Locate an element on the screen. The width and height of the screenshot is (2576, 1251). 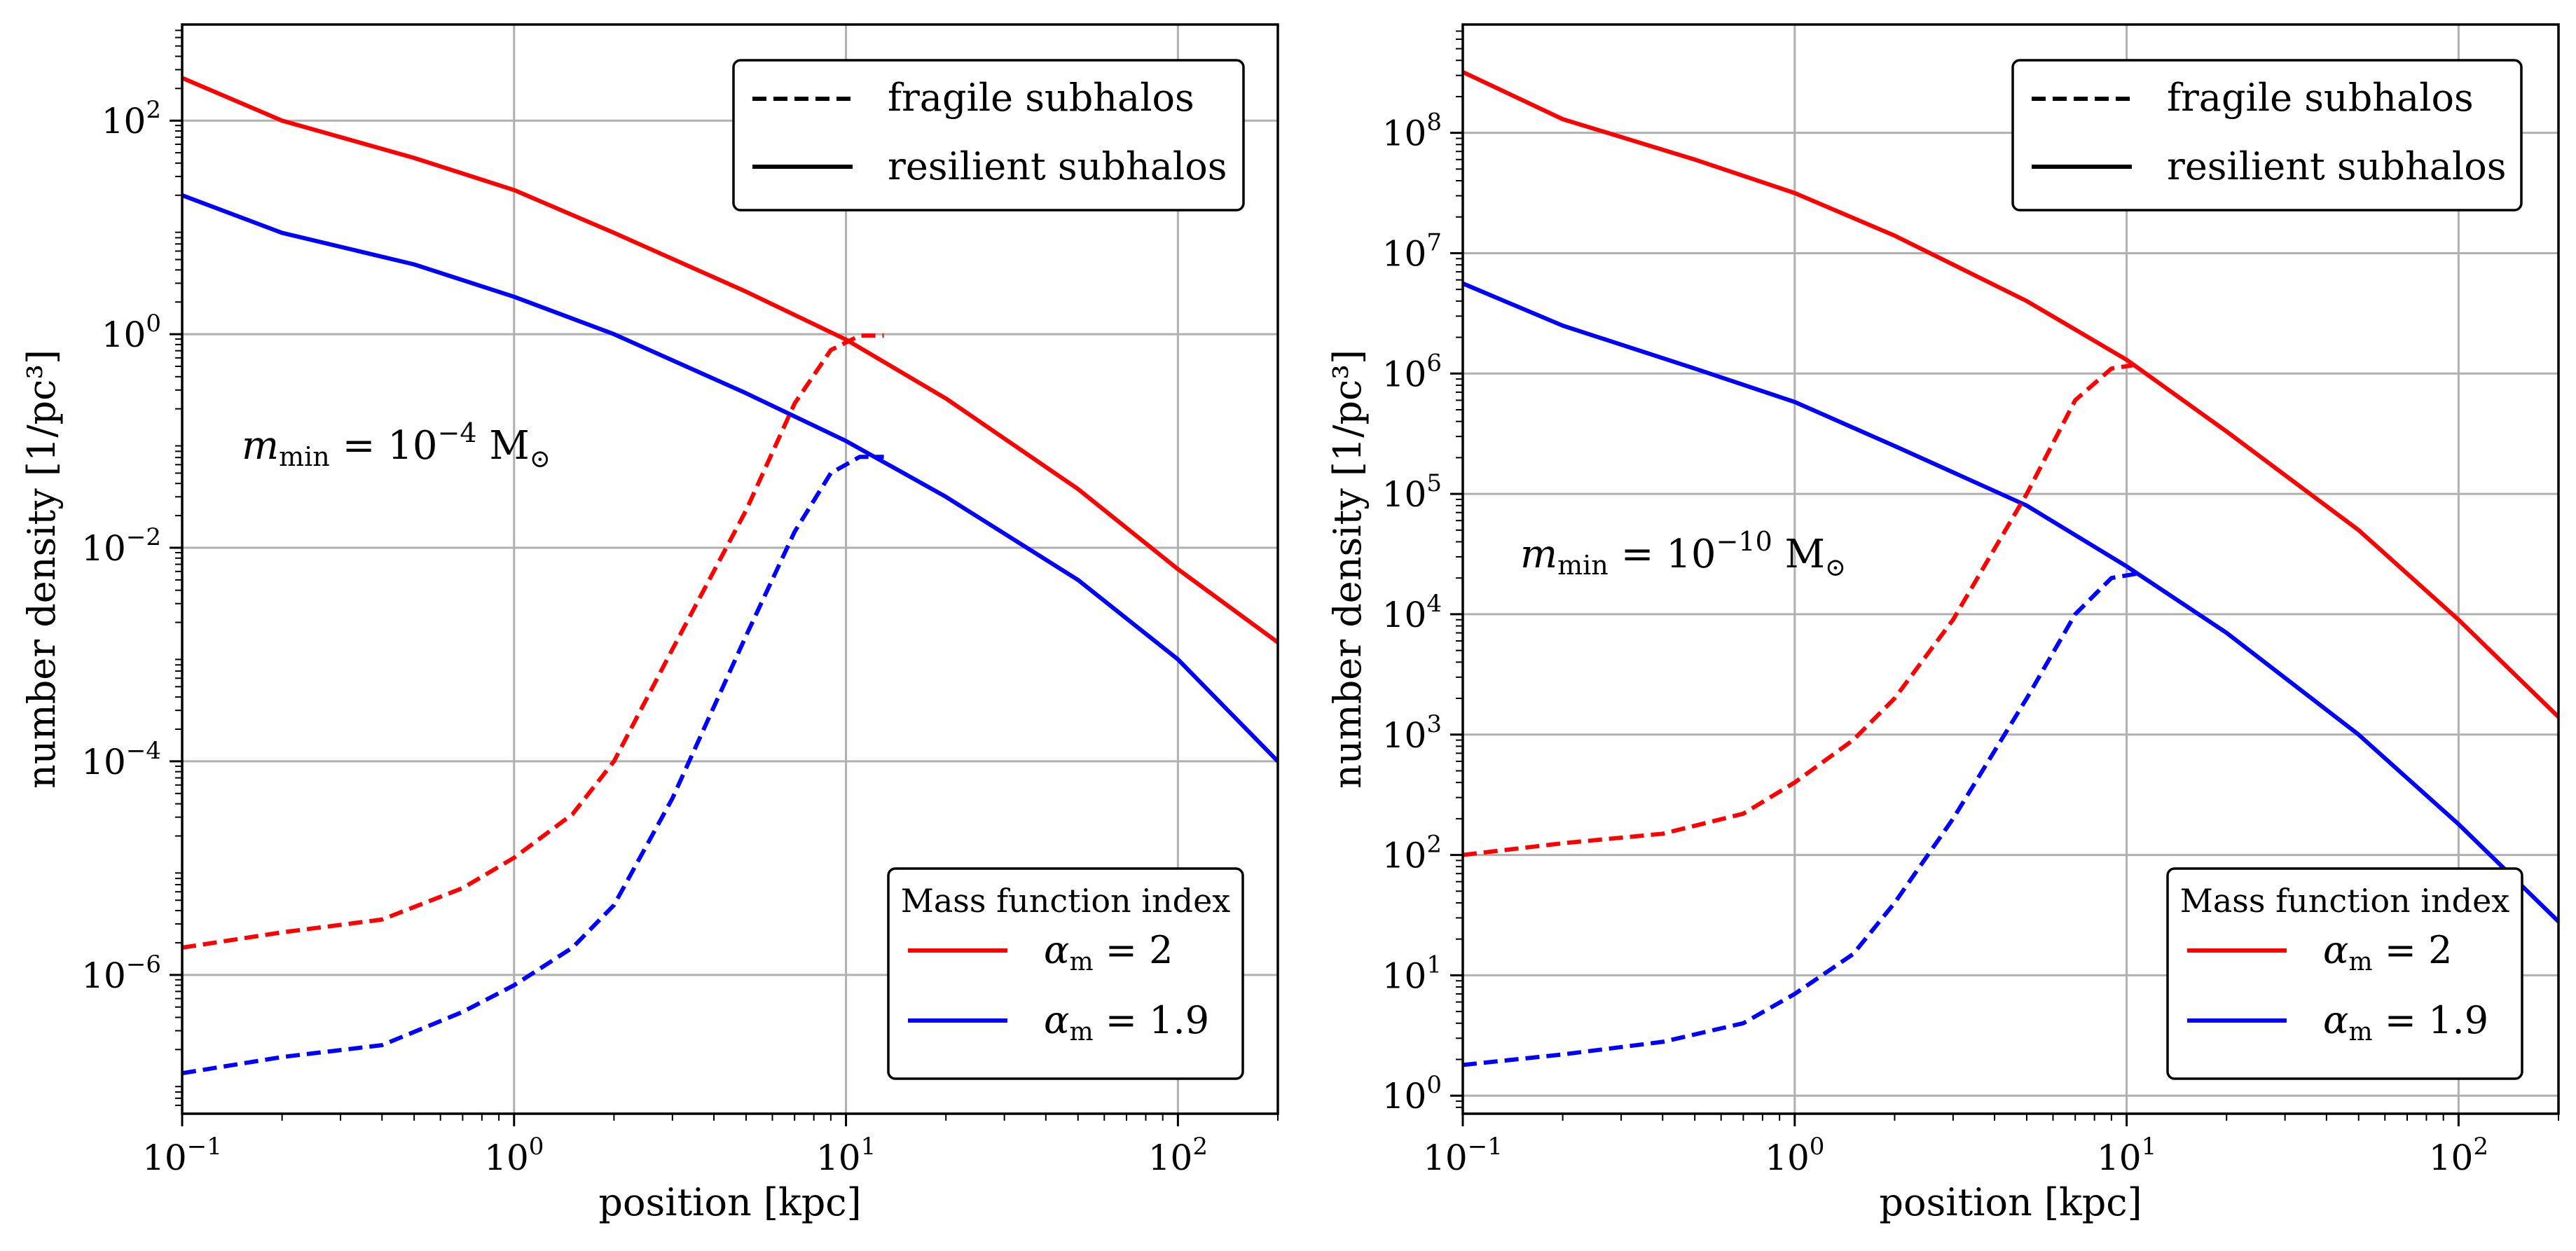
y-tick-label: 10¹ is located at coordinates (1412, 974).